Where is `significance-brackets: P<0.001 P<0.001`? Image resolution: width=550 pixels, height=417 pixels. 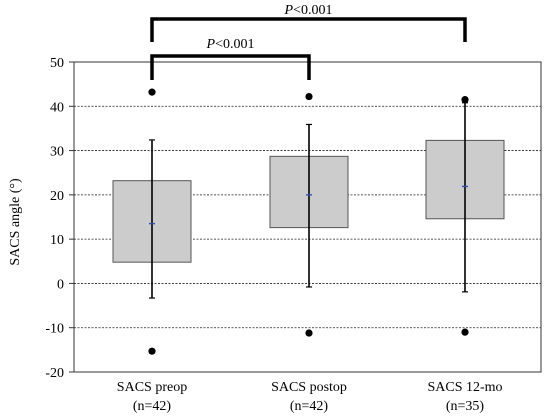 significance-brackets: P<0.001 P<0.001 is located at coordinates (308, 41).